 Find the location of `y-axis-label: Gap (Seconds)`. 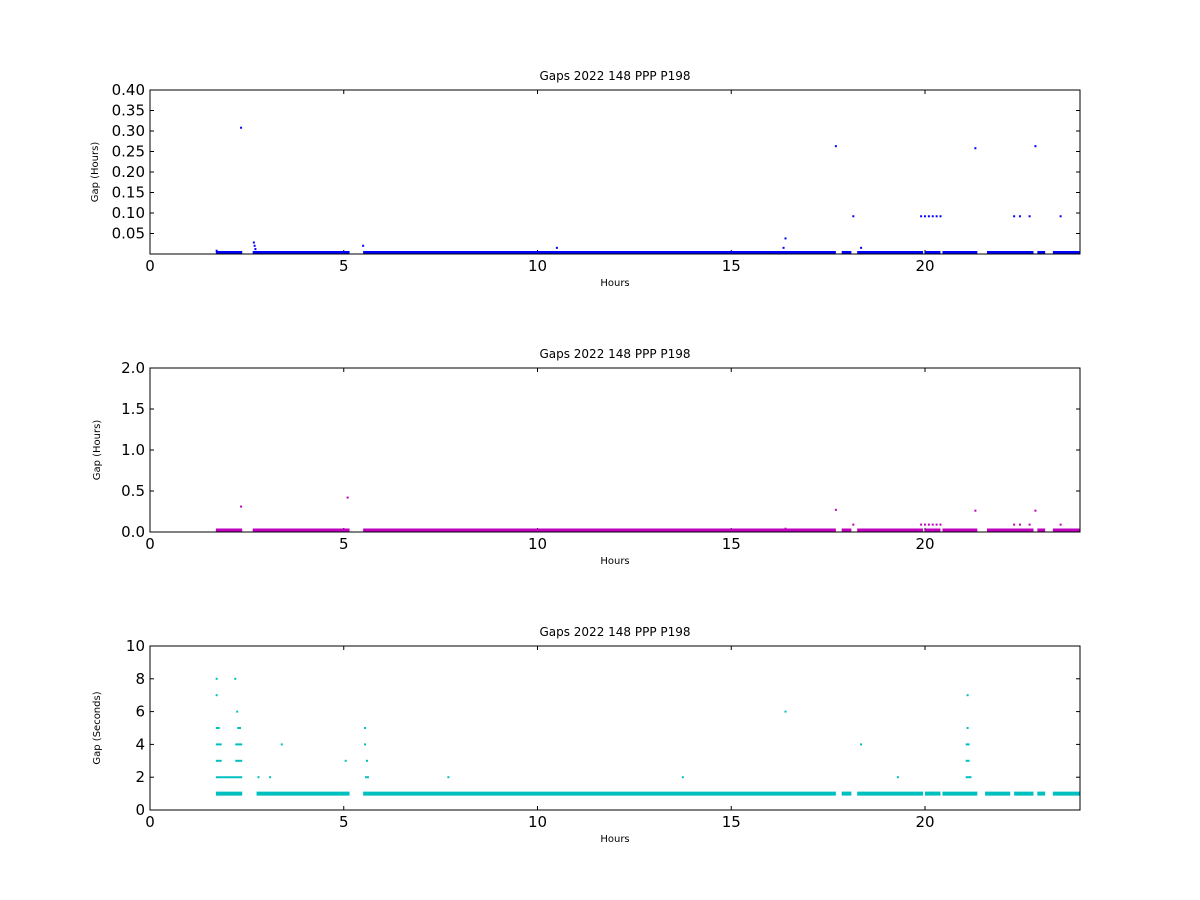

y-axis-label: Gap (Seconds) is located at coordinates (97, 727).